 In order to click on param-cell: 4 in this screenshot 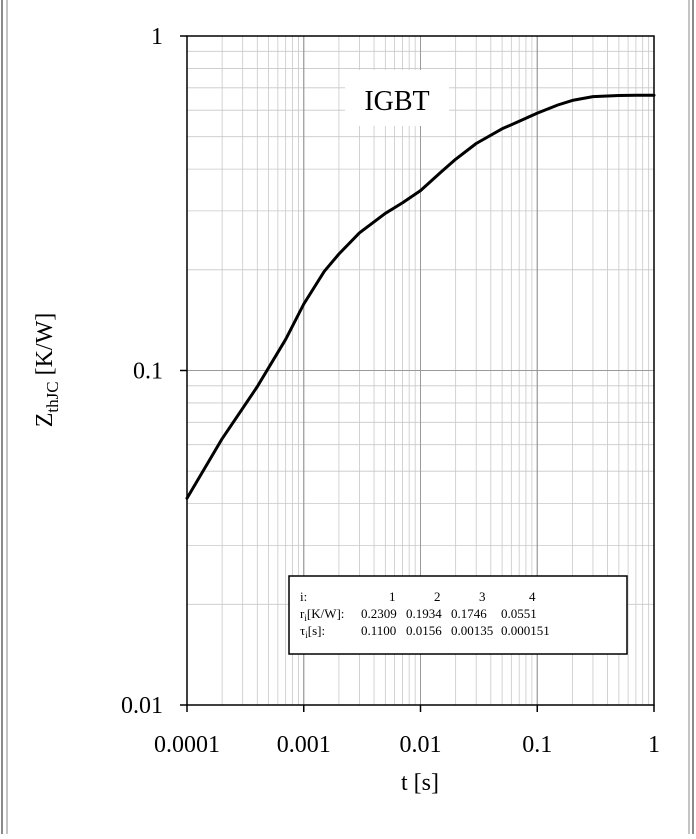, I will do `click(532, 596)`.